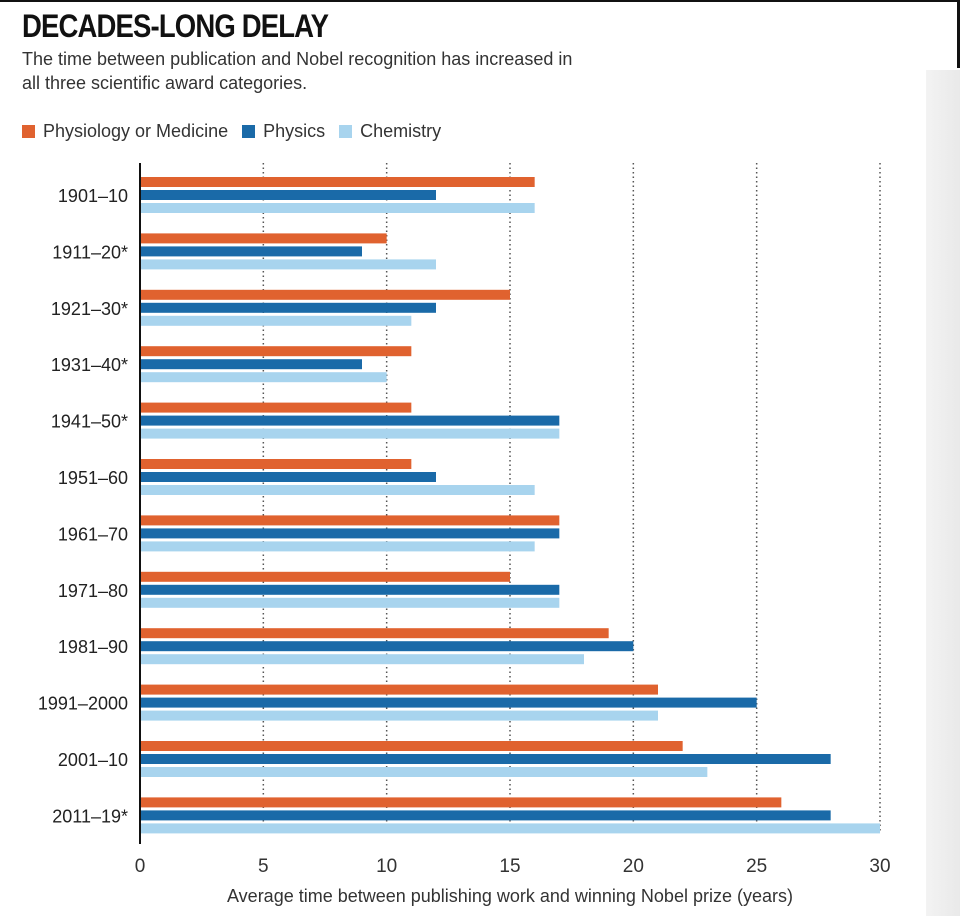  What do you see at coordinates (90, 252) in the screenshot?
I see `category-label-1: 1911–20*` at bounding box center [90, 252].